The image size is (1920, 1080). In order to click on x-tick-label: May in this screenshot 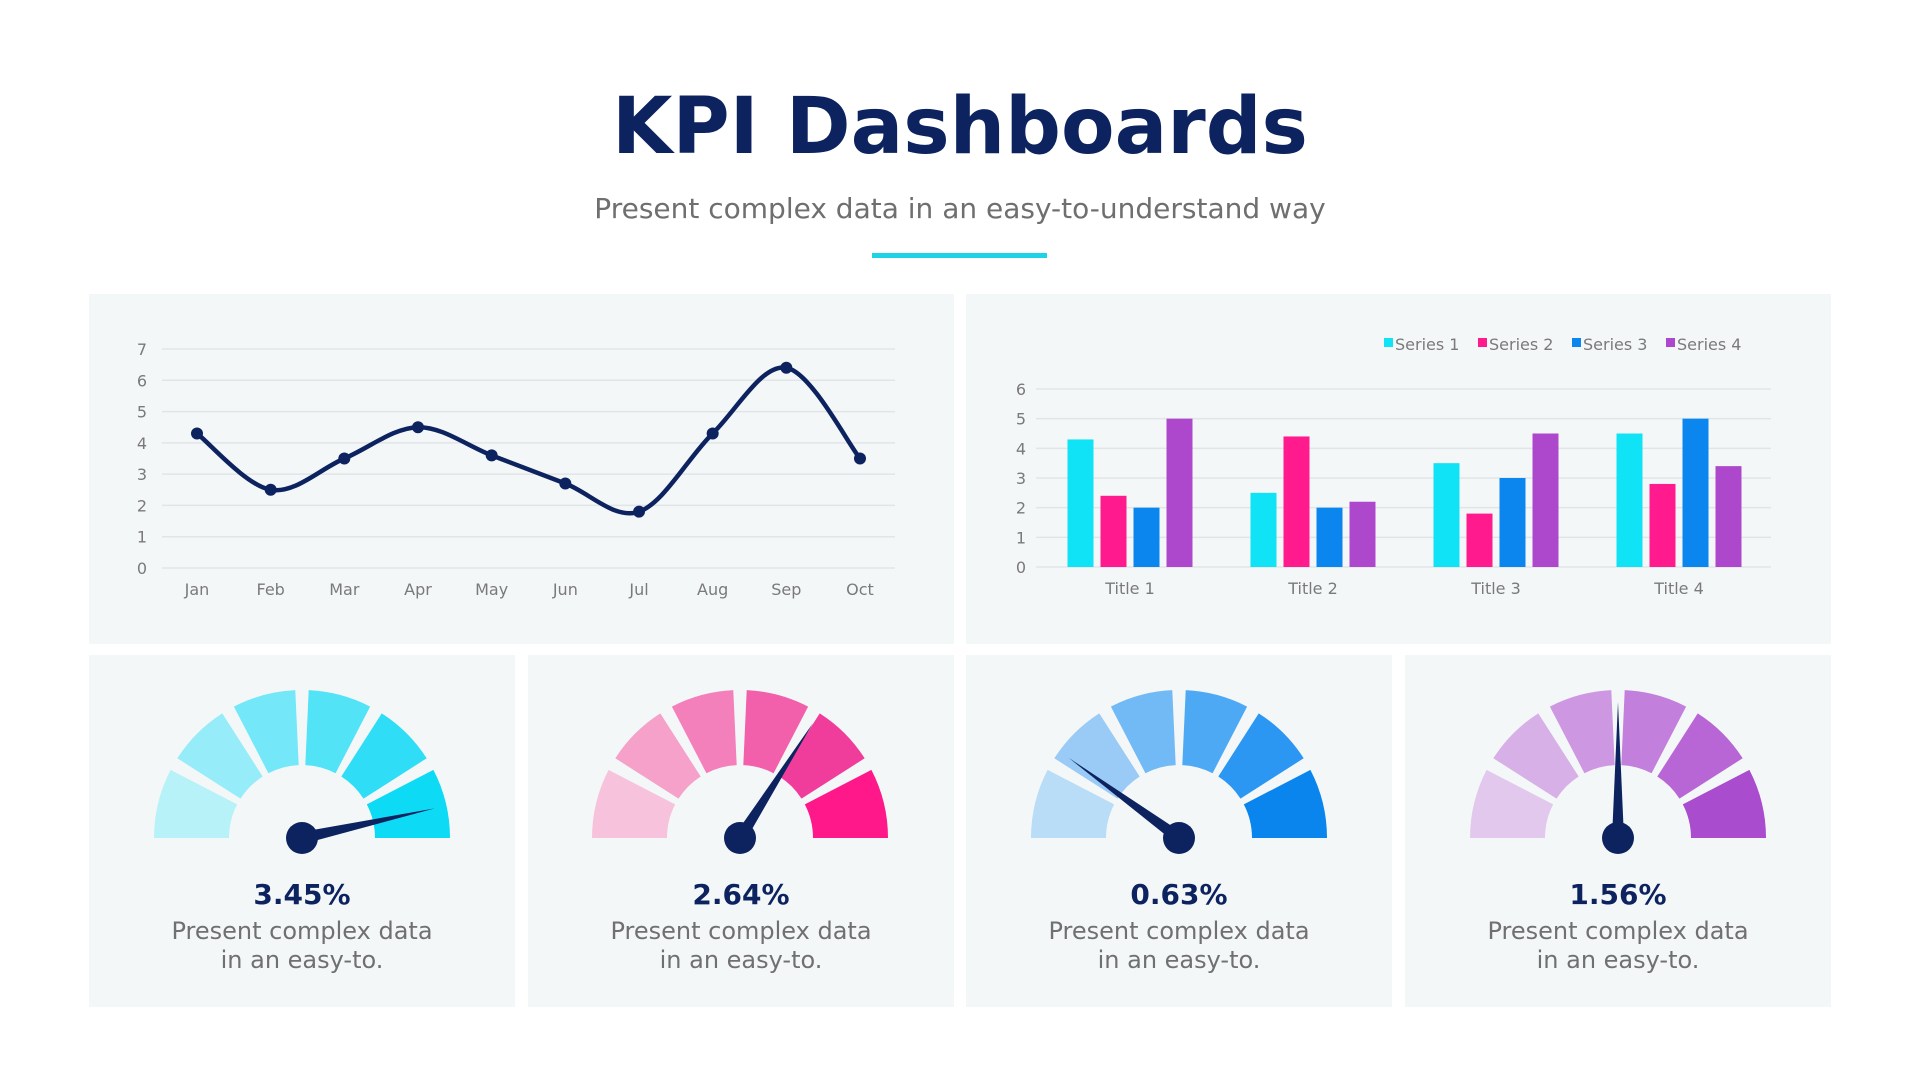, I will do `click(491, 589)`.